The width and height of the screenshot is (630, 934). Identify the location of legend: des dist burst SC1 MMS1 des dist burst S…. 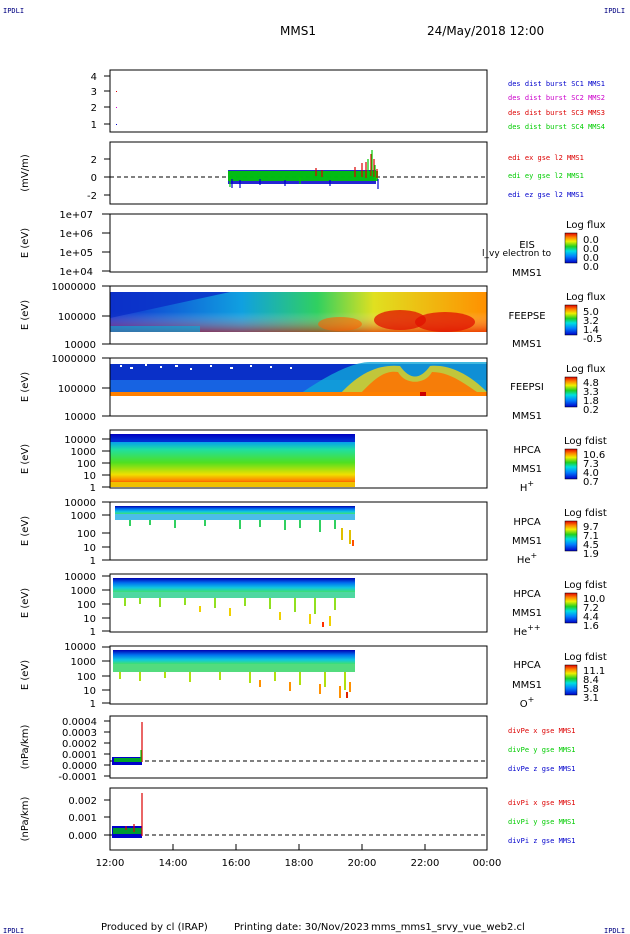
(556, 105).